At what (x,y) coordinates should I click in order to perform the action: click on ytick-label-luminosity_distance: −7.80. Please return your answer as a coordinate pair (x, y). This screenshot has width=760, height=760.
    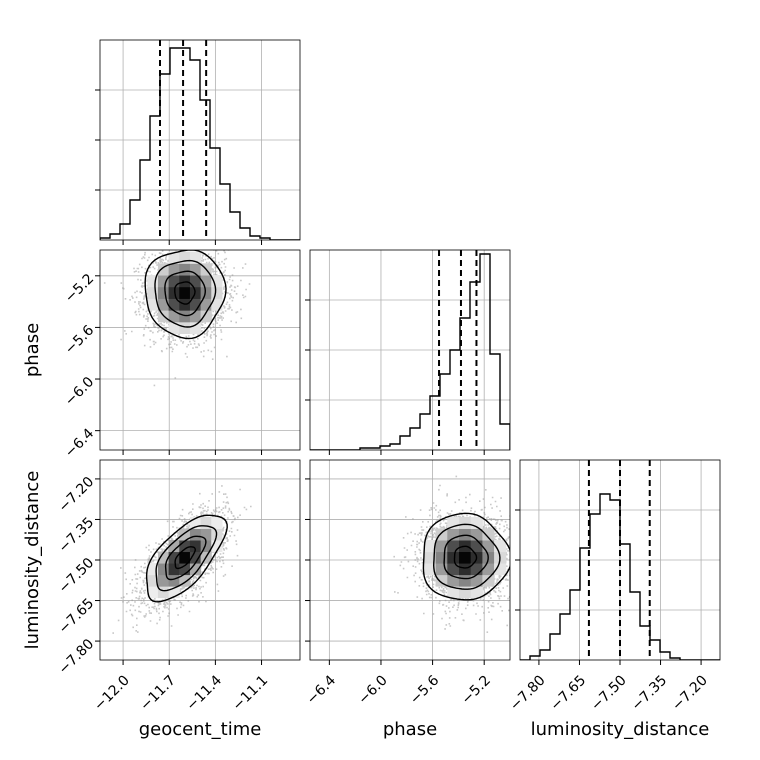
    Looking at the image, I should click on (77, 657).